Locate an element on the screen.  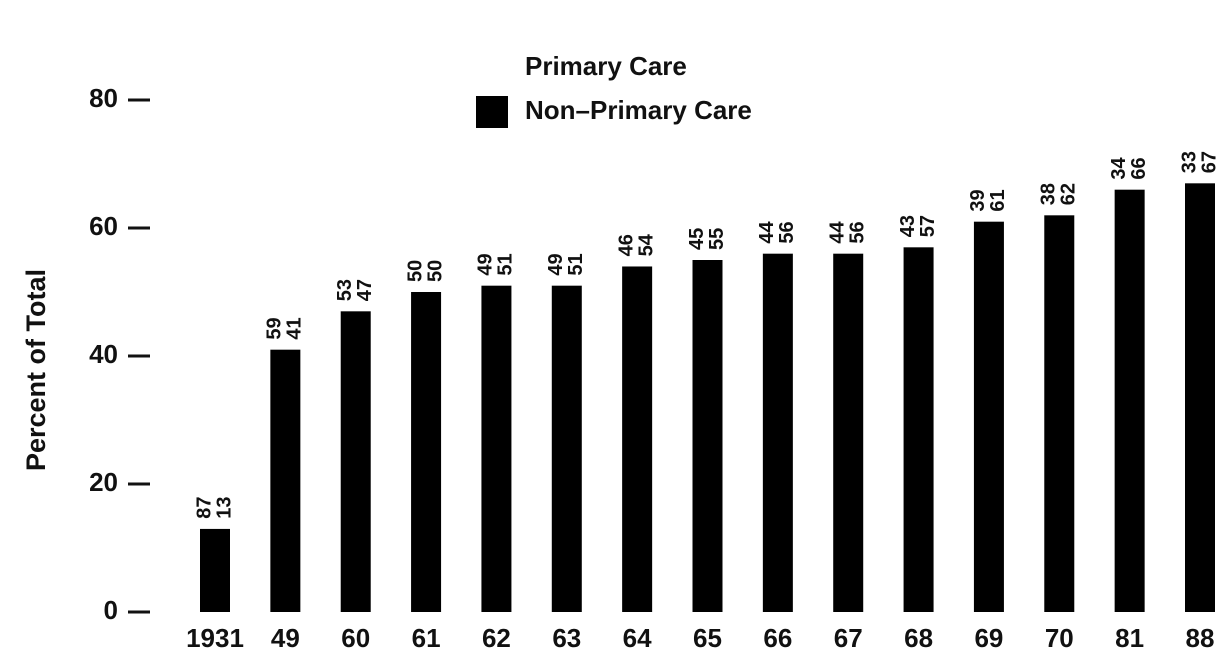
x-tick-label: 81 is located at coordinates (1129, 638).